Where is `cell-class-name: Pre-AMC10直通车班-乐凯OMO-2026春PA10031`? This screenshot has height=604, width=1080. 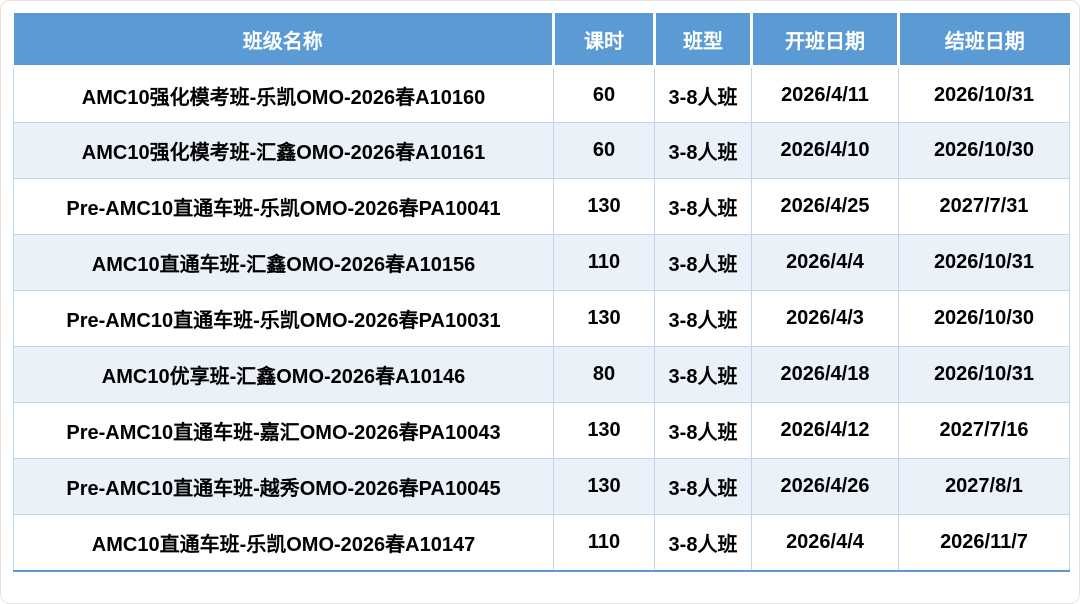
cell-class-name: Pre-AMC10直通车班-乐凯OMO-2026春PA10031 is located at coordinates (283, 318).